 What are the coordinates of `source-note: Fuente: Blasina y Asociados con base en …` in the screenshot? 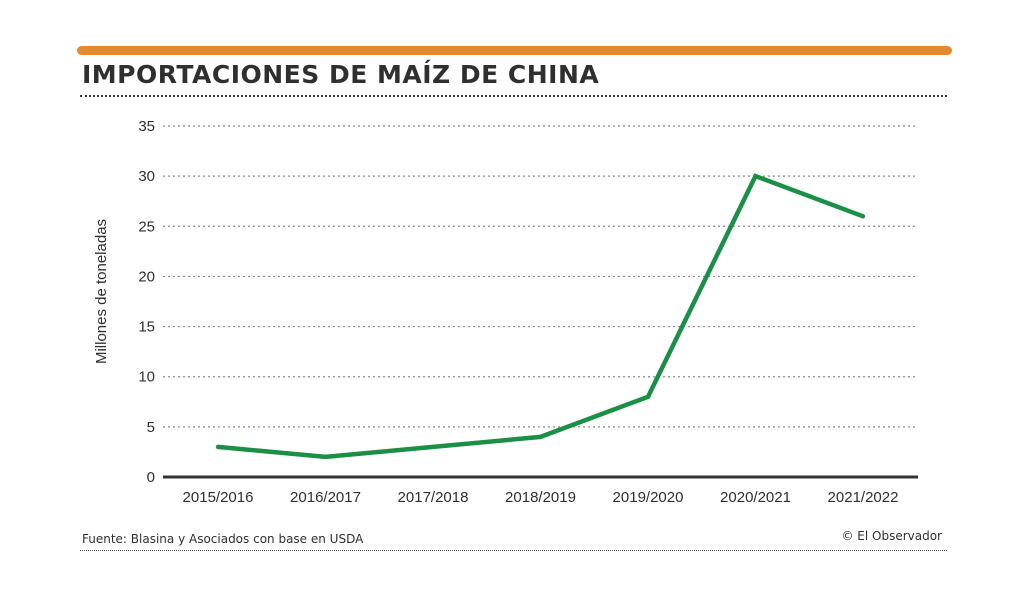 It's located at (223, 539).